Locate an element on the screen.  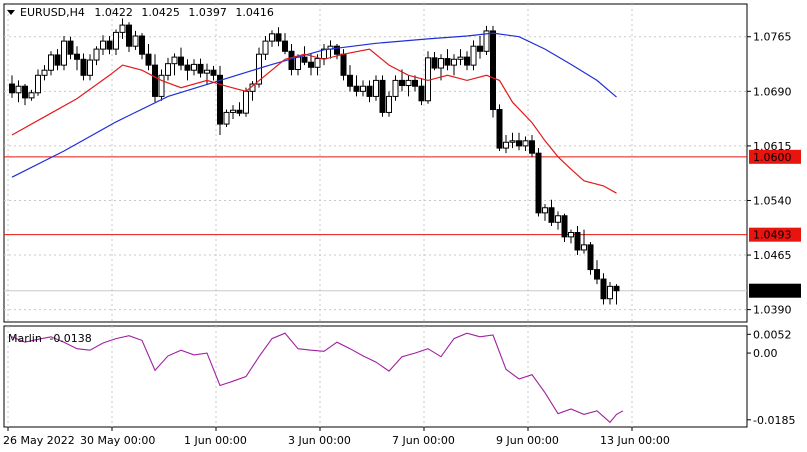
chart-header: EURUSD,H4 1.0422 1.0425 1.0397 1.0416 is located at coordinates (147, 12).